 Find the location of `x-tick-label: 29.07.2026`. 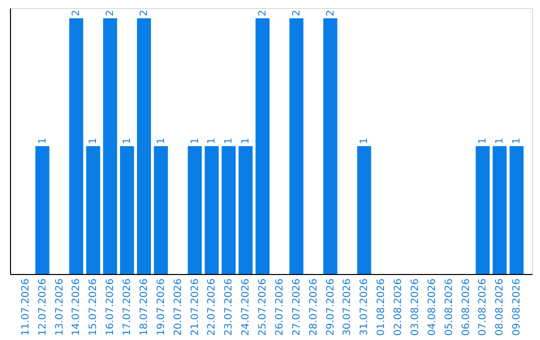

x-tick-label: 29.07.2026 is located at coordinates (330, 307).